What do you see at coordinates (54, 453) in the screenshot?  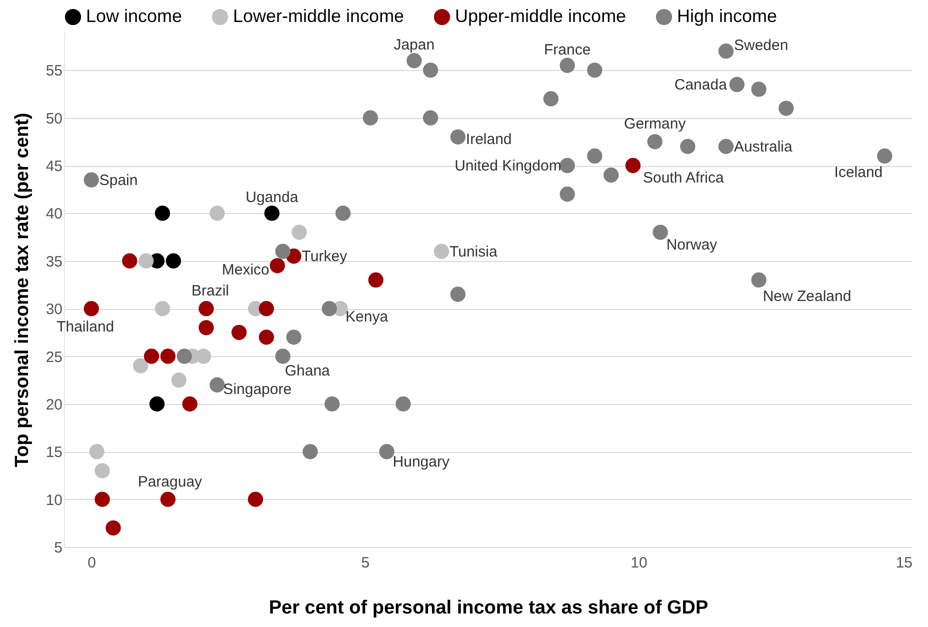 I see `y-tick-label: 15` at bounding box center [54, 453].